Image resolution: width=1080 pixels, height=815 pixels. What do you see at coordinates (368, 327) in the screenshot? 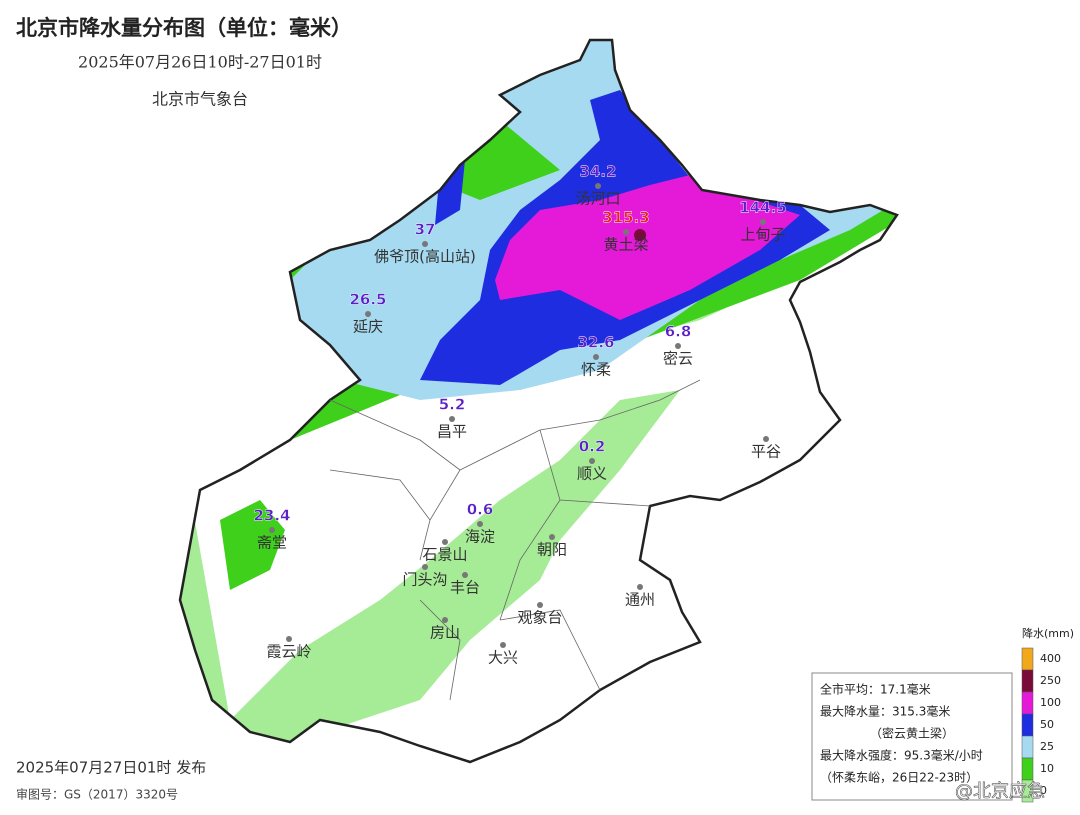
I see `station-name: 延庆` at bounding box center [368, 327].